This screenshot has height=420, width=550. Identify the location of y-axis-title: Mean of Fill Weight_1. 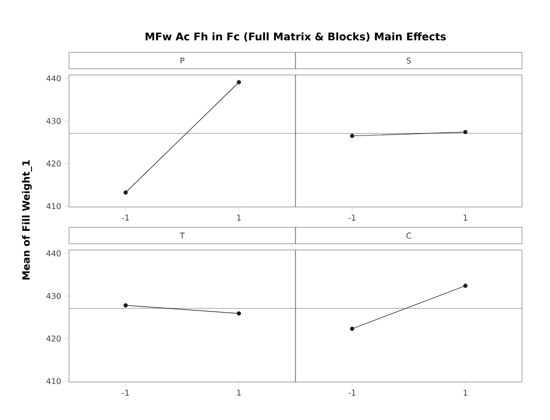
(27, 220).